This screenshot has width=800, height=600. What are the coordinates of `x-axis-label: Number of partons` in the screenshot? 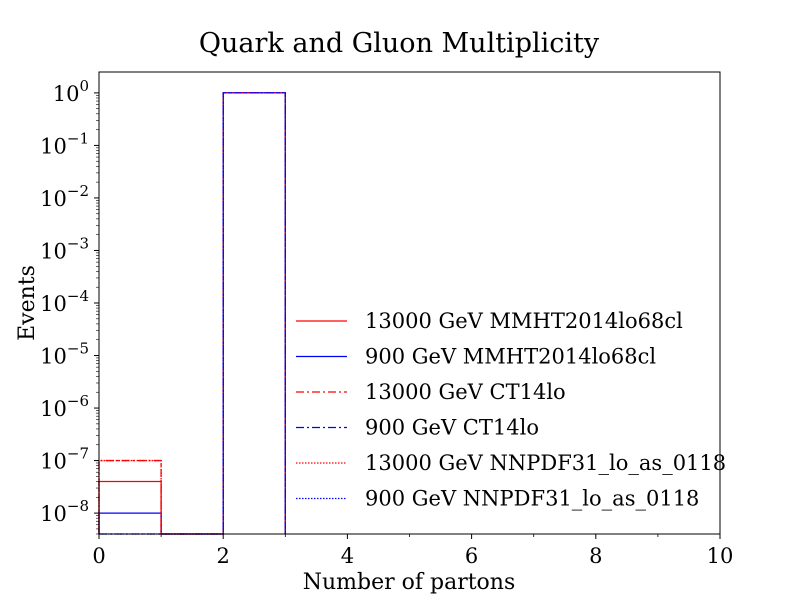 It's located at (409, 582).